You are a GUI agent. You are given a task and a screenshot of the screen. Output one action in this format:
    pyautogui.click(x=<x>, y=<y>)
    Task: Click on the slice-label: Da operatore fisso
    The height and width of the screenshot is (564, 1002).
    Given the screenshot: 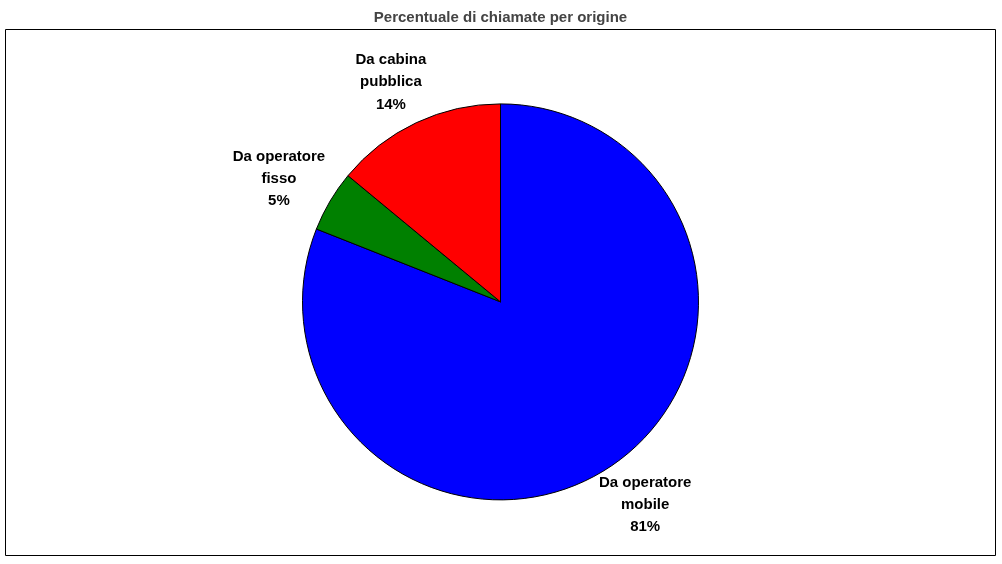 What is the action you would take?
    pyautogui.click(x=279, y=166)
    